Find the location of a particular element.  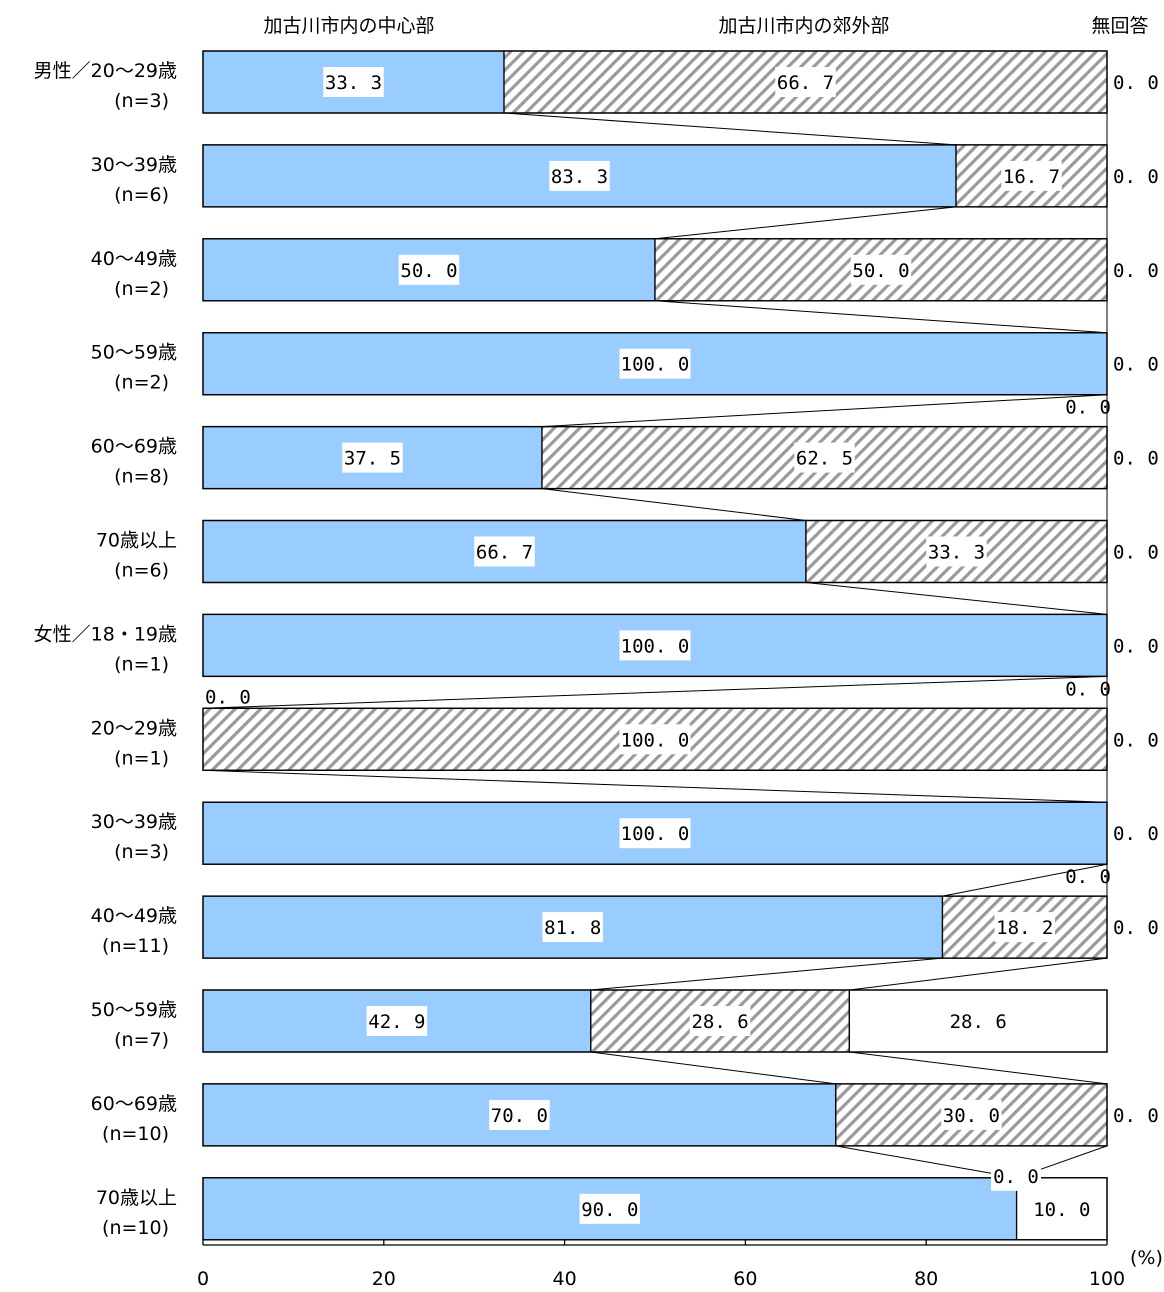

data-label-text: 62. 5 is located at coordinates (824, 459).